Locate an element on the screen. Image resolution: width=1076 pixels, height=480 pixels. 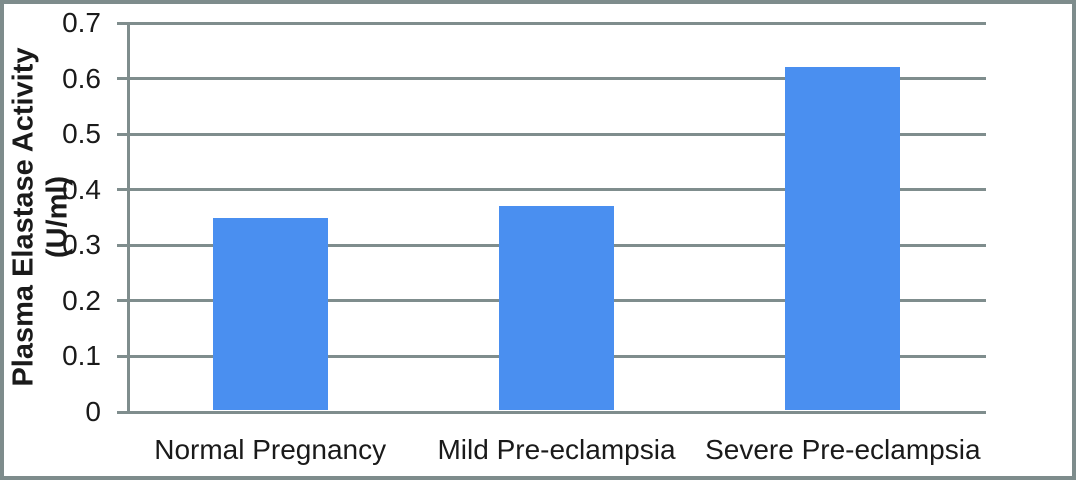
gridline-0.5 is located at coordinates (556, 134).